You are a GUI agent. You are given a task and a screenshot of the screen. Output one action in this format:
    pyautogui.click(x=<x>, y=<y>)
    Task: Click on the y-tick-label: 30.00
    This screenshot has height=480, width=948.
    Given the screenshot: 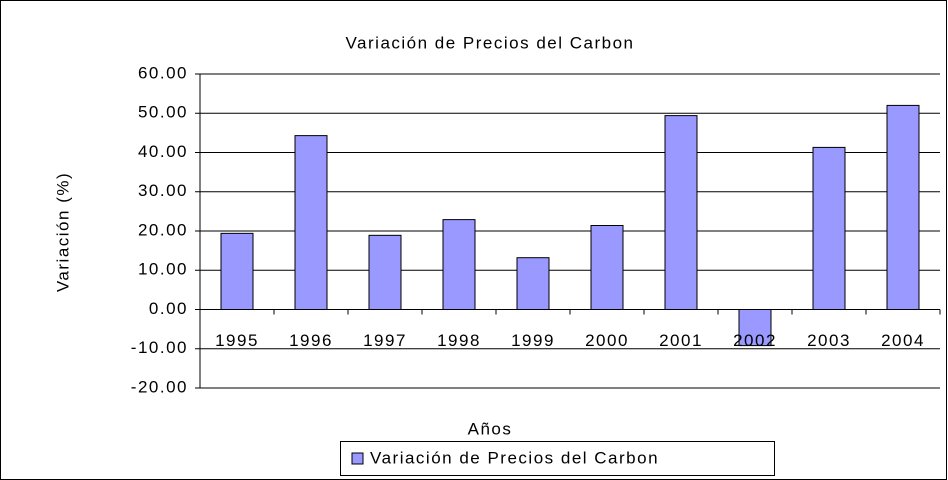 What is the action you would take?
    pyautogui.click(x=163, y=190)
    